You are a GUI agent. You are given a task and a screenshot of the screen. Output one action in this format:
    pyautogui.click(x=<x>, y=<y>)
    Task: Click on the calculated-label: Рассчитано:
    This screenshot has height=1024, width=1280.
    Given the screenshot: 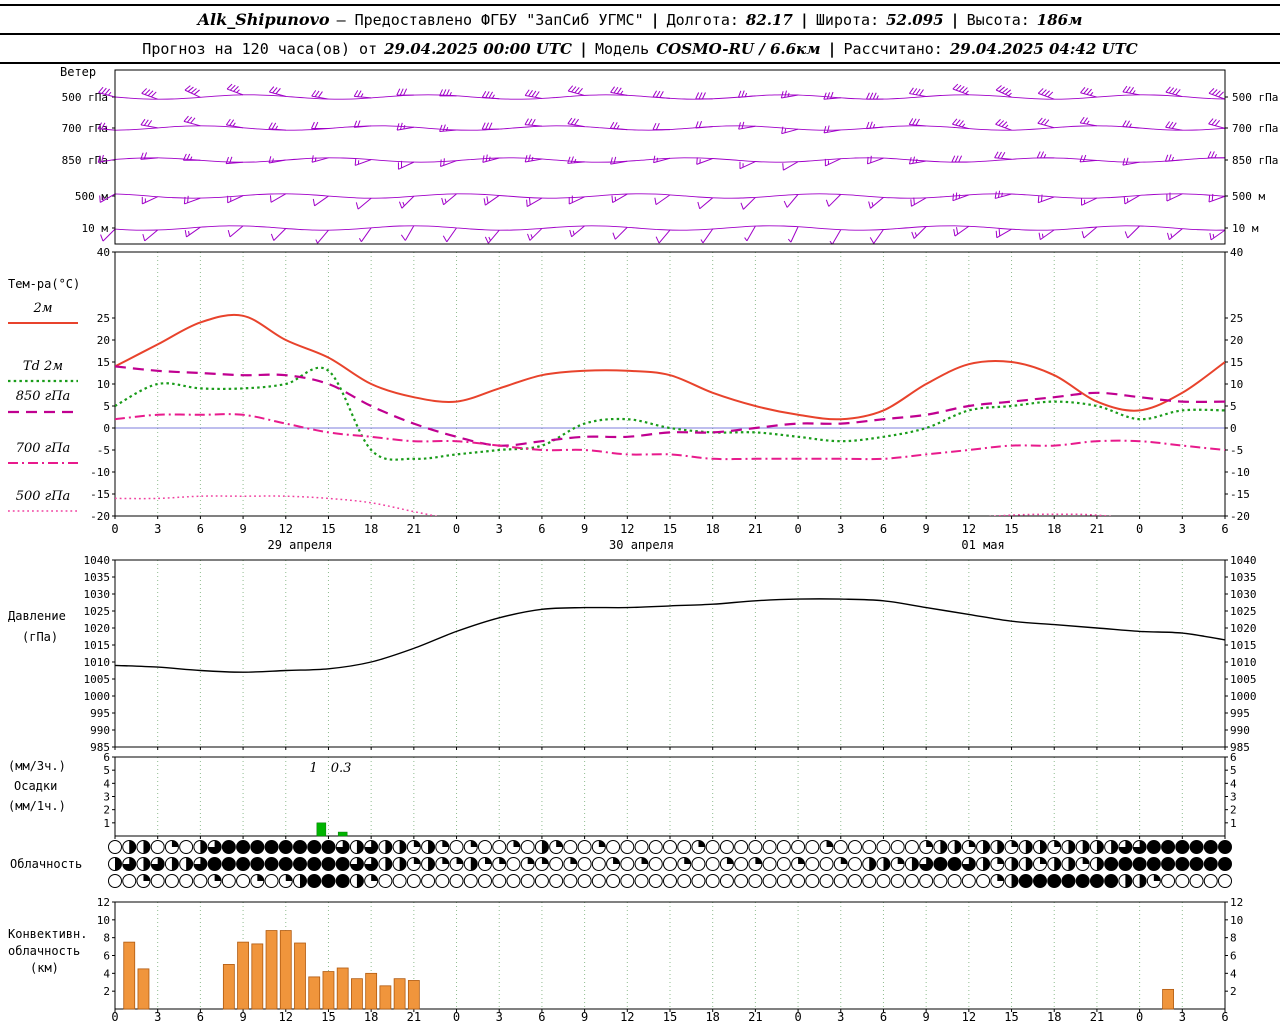 What is the action you would take?
    pyautogui.click(x=893, y=48)
    